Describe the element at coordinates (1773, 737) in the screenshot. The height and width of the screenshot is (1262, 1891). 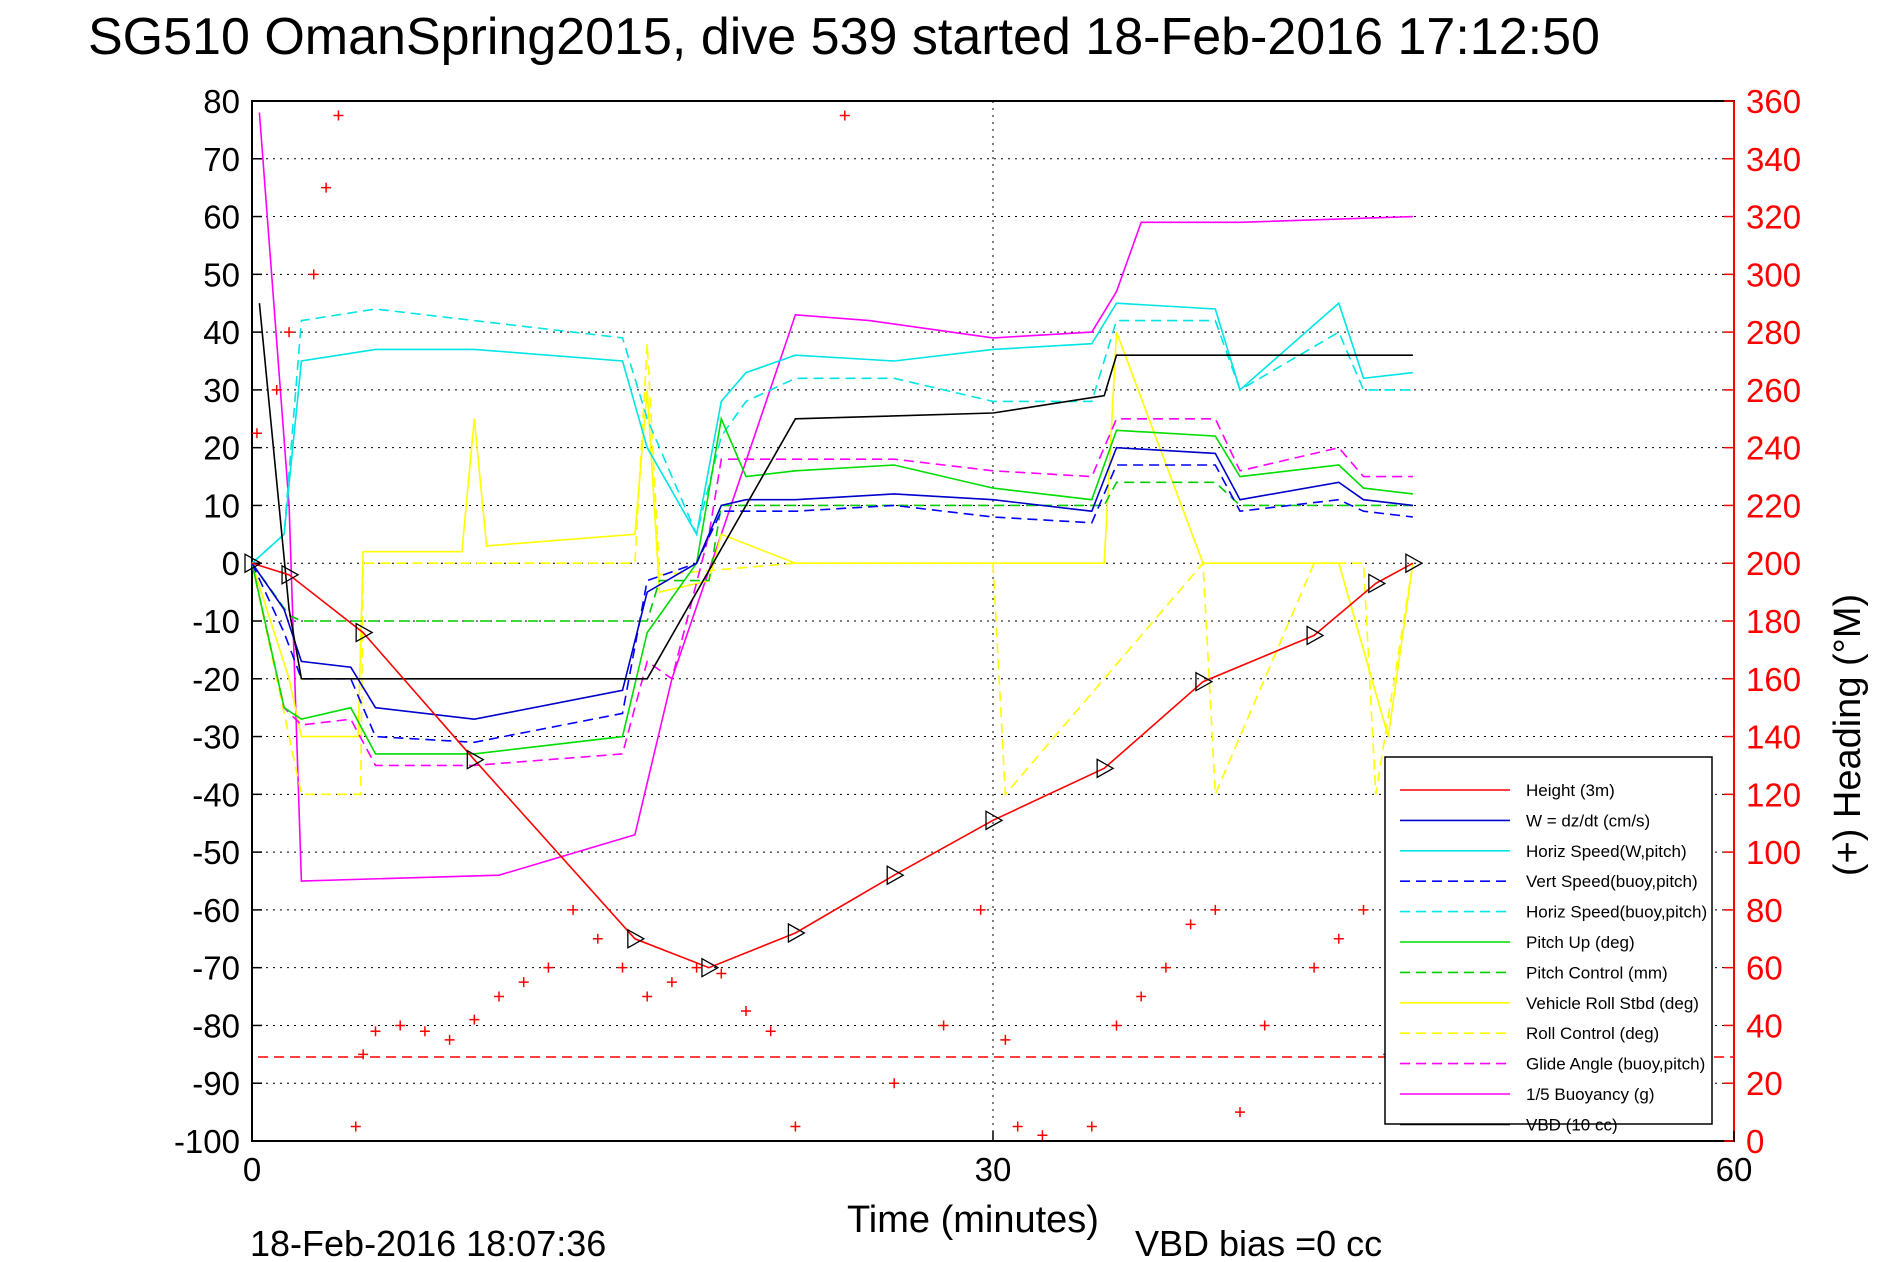
I see `y2-tick-label: 140` at that location.